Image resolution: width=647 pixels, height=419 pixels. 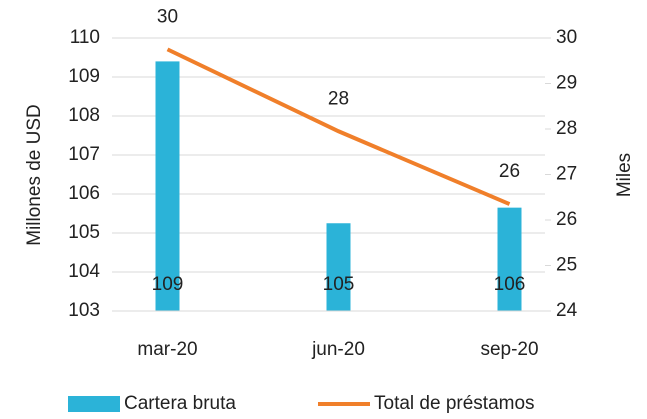 I want to click on bar-value-label: 106, so click(x=510, y=284).